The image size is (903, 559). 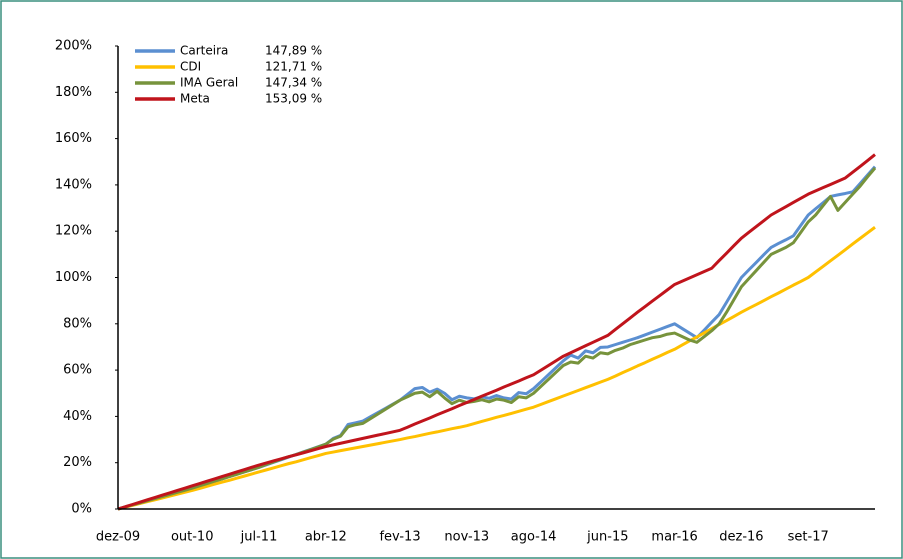 I want to click on x-tick-label: dez-16, so click(x=741, y=537).